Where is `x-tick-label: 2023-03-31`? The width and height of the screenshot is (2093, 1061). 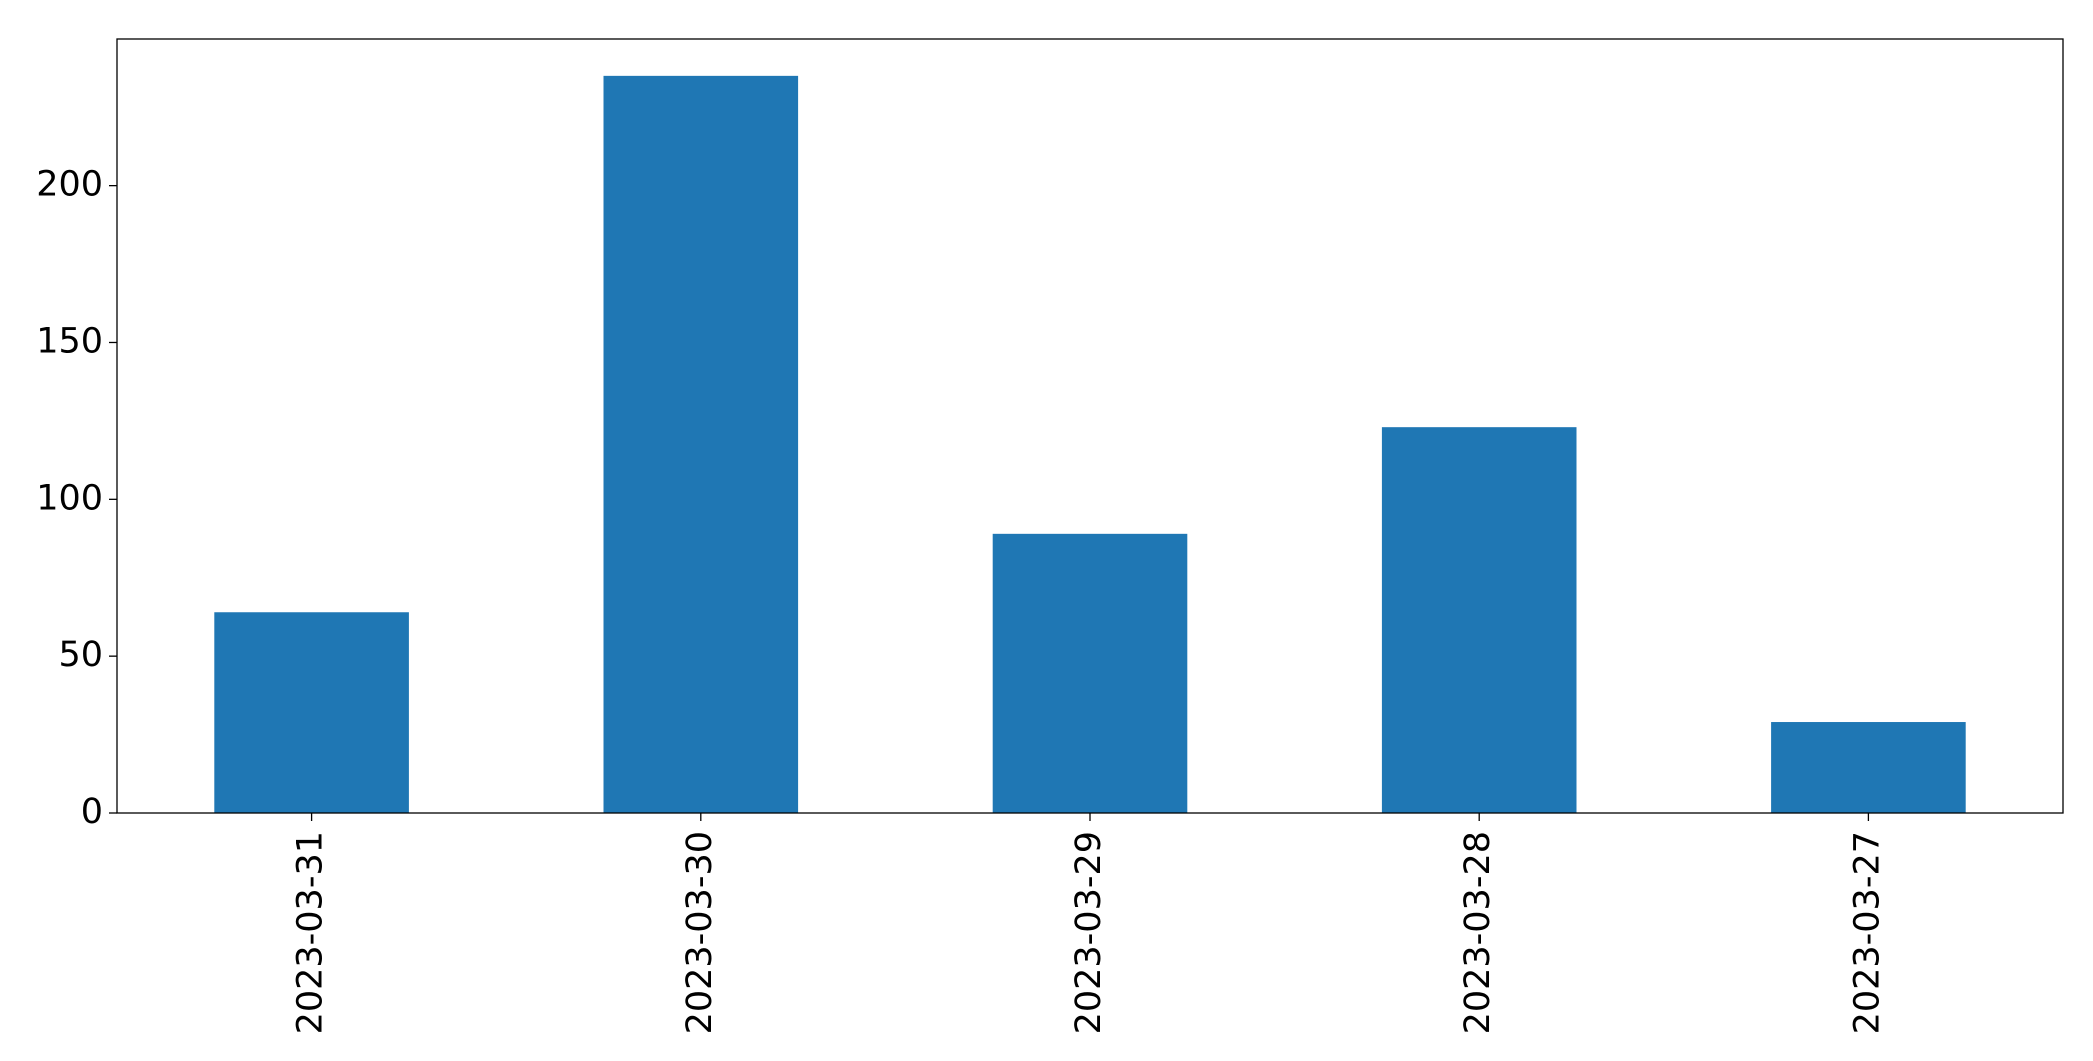
x-tick-label: 2023-03-31 is located at coordinates (311, 932).